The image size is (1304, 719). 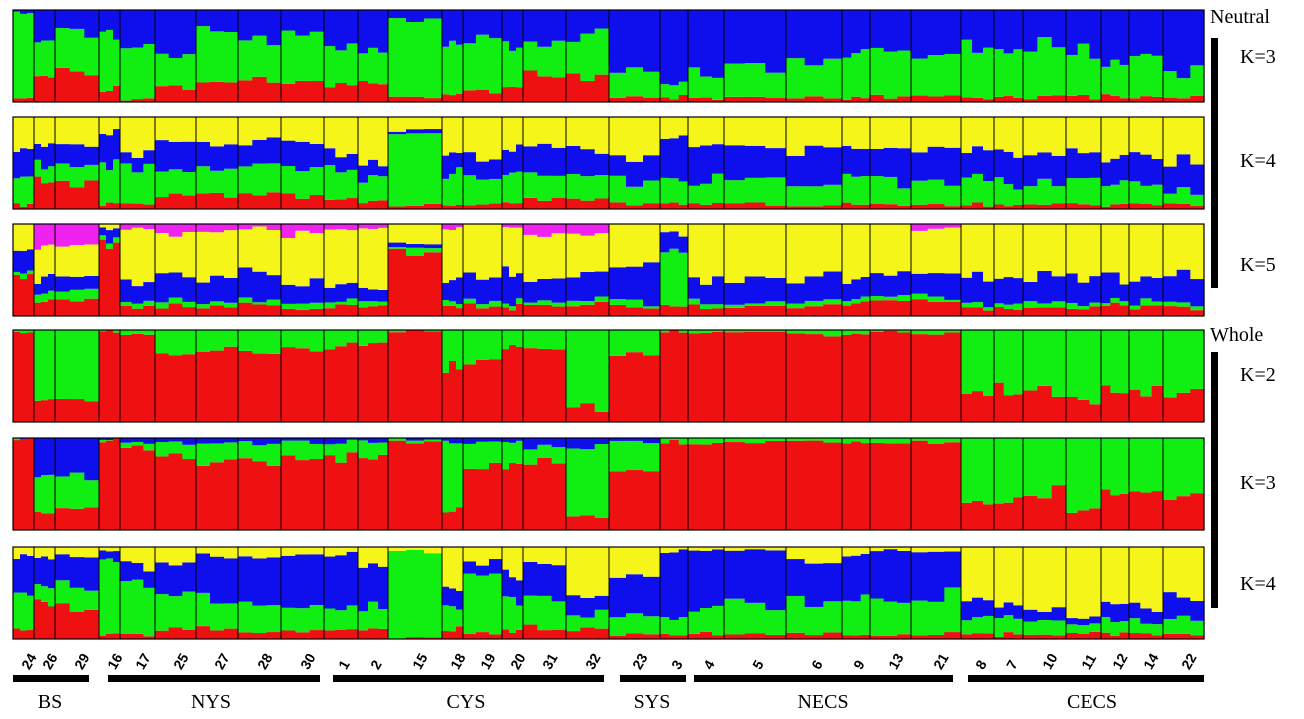 What do you see at coordinates (653, 678) in the screenshot?
I see `region-underline` at bounding box center [653, 678].